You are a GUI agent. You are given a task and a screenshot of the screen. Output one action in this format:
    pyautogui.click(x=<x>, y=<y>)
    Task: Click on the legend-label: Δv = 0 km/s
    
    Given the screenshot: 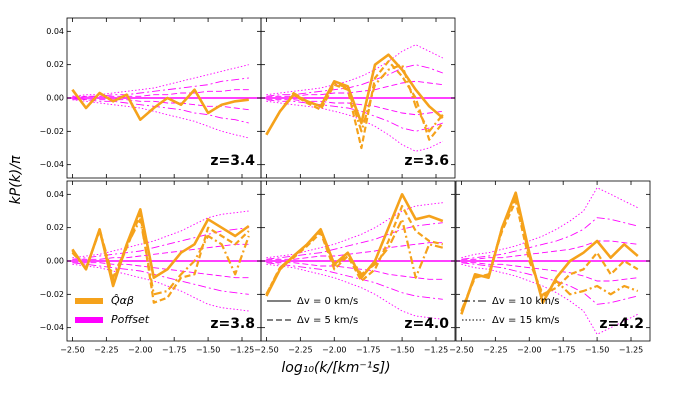 What is the action you would take?
    pyautogui.click(x=327, y=301)
    